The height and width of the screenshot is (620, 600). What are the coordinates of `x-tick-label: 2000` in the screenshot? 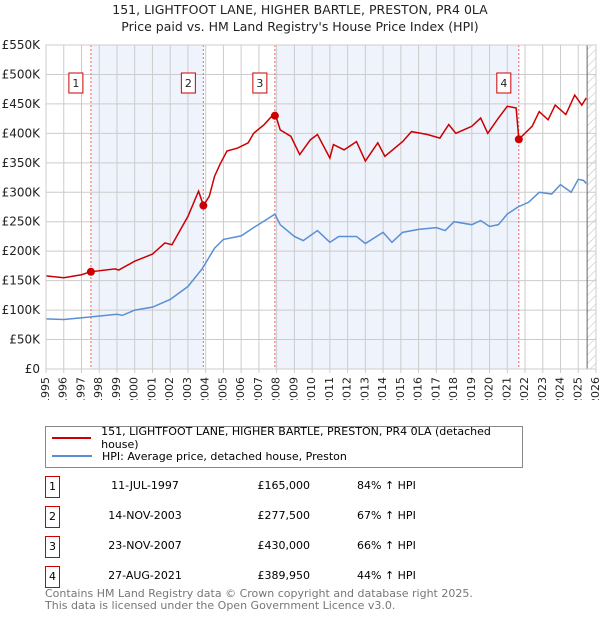 It's located at (134, 388).